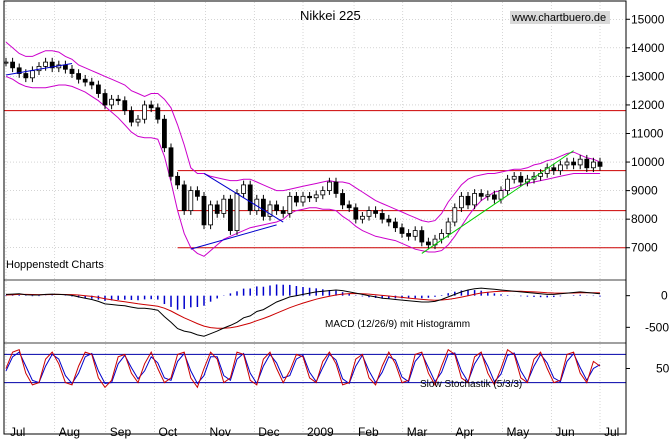 This screenshot has width=672, height=439. I want to click on stoch-tick-label: 50, so click(663, 369).